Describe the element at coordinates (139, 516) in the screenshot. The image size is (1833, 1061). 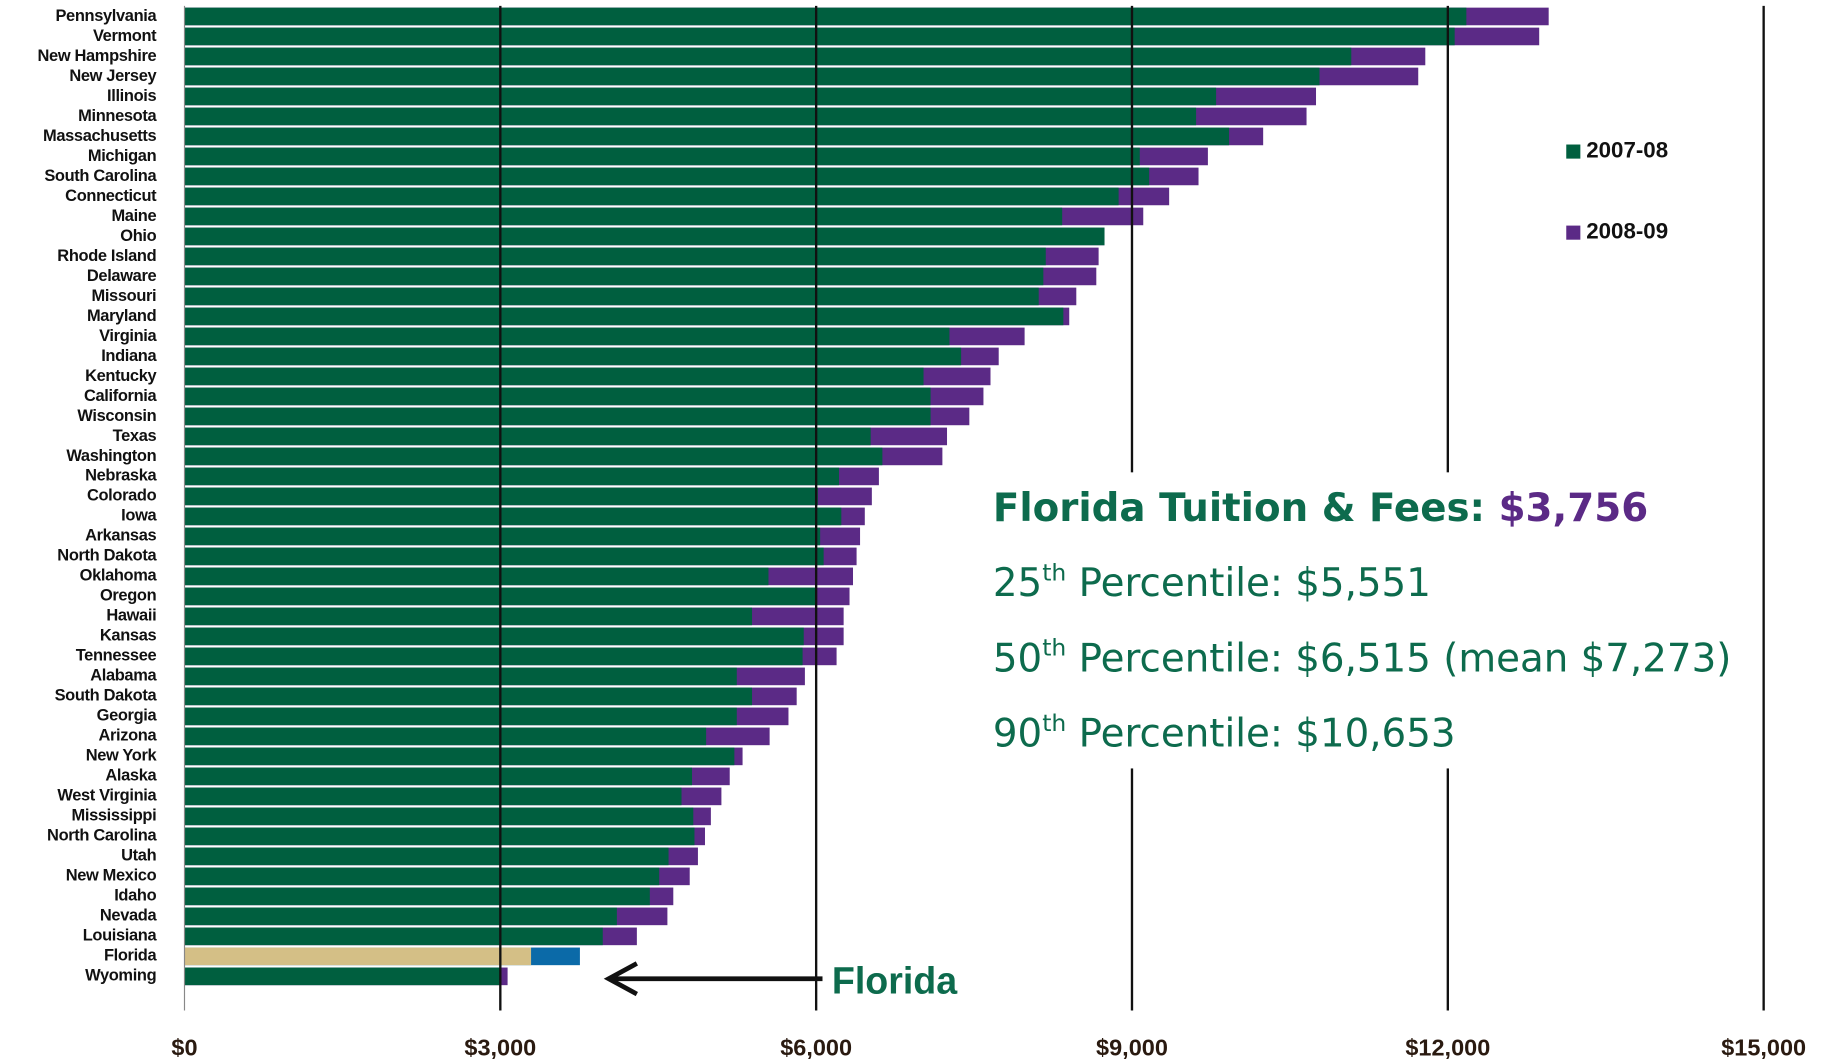
I see `category-label: Iowa` at that location.